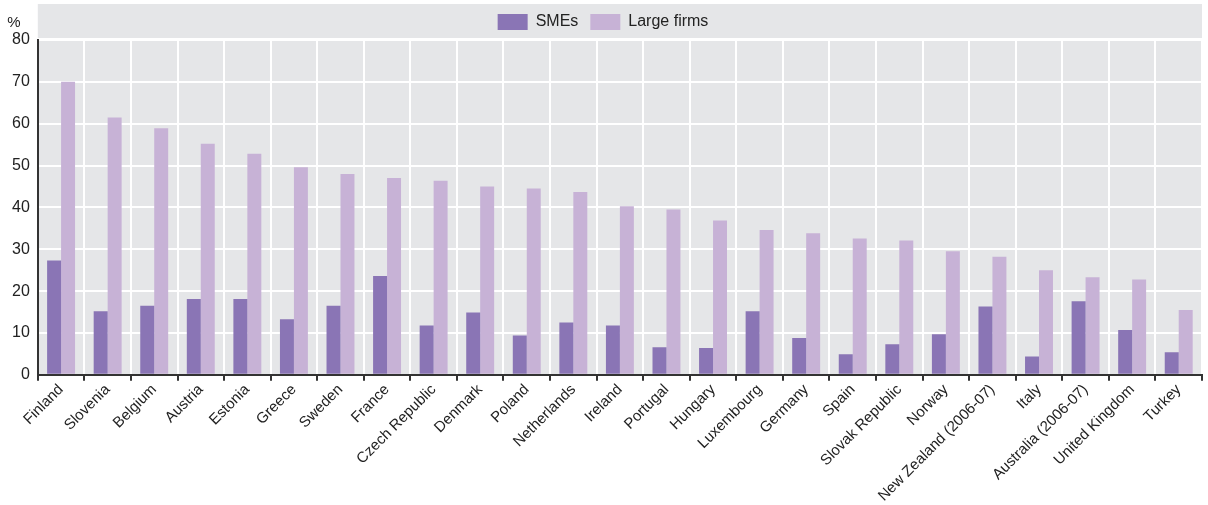  Describe the element at coordinates (21, 39) in the screenshot. I see `y-tick-label: 80` at that location.